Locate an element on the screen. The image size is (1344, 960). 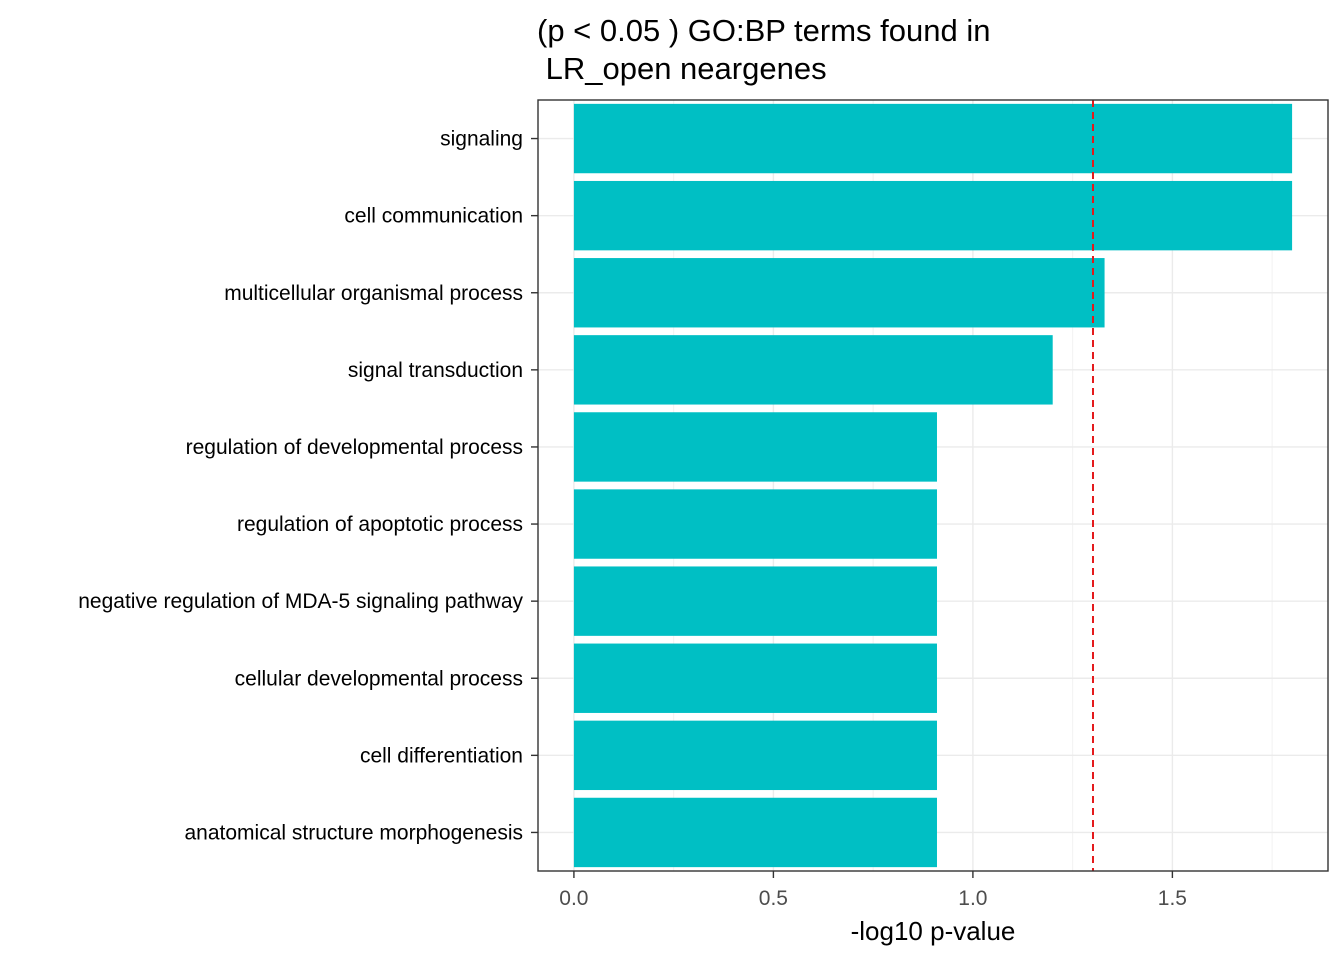
x-axis: 0.0 0.5 1.0 1.5 is located at coordinates (873, 890).